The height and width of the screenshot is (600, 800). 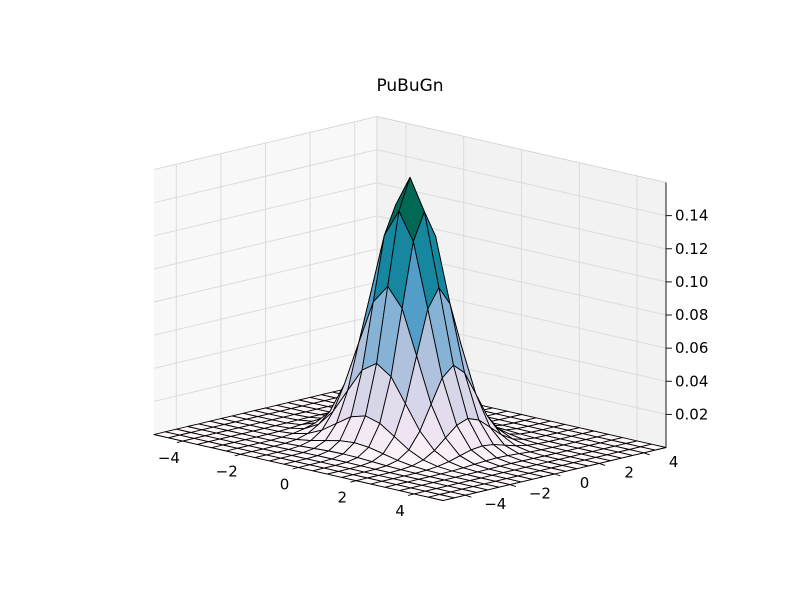 What do you see at coordinates (169, 458) in the screenshot?
I see `x-tick-label: −4` at bounding box center [169, 458].